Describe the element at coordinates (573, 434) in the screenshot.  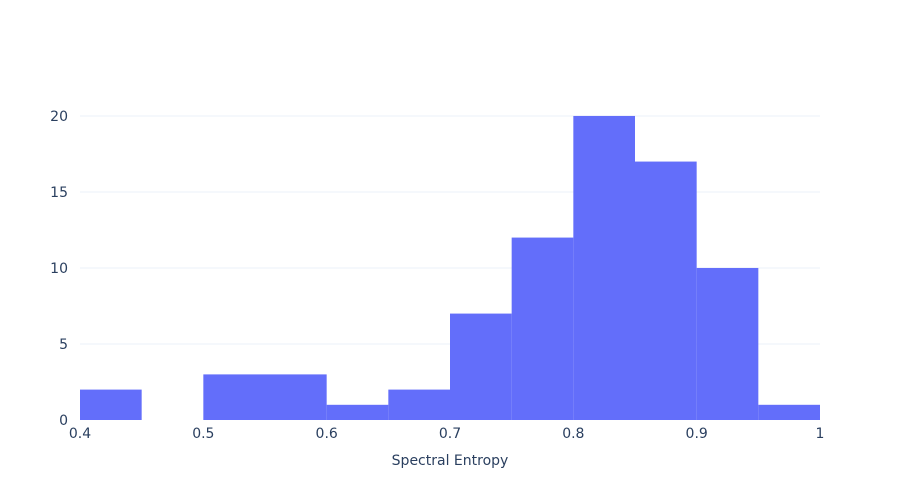
I see `x-tick-label: 0.8` at that location.